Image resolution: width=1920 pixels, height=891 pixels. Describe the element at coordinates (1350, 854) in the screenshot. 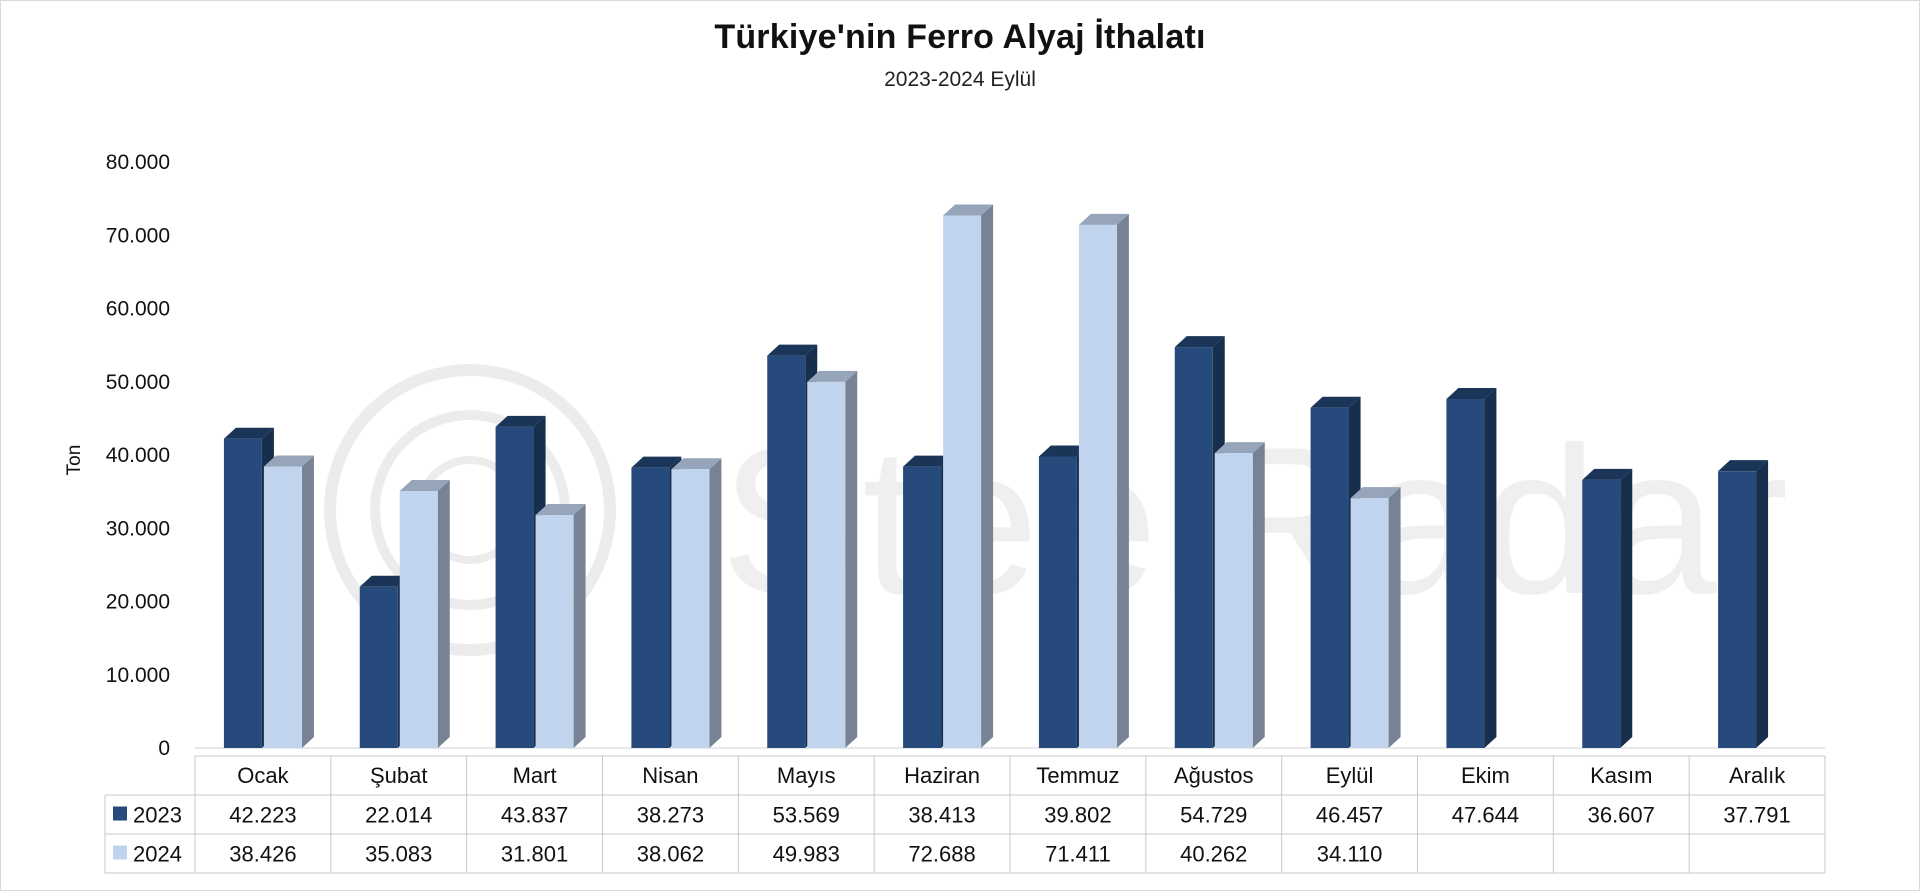

I see `data-label-2024-Eylül: 34.110` at that location.